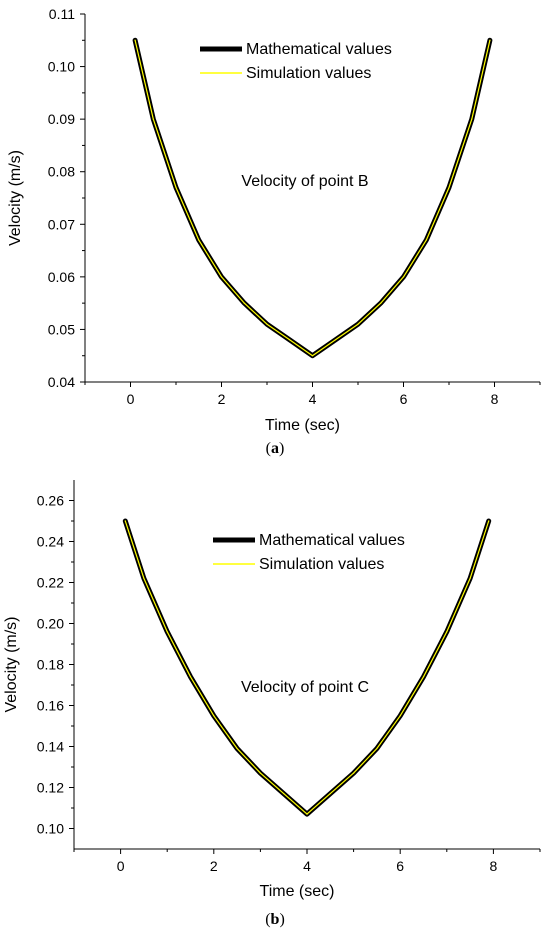 This screenshot has width=550, height=943. What do you see at coordinates (50, 583) in the screenshot?
I see `y-tick-label: 0.22` at bounding box center [50, 583].